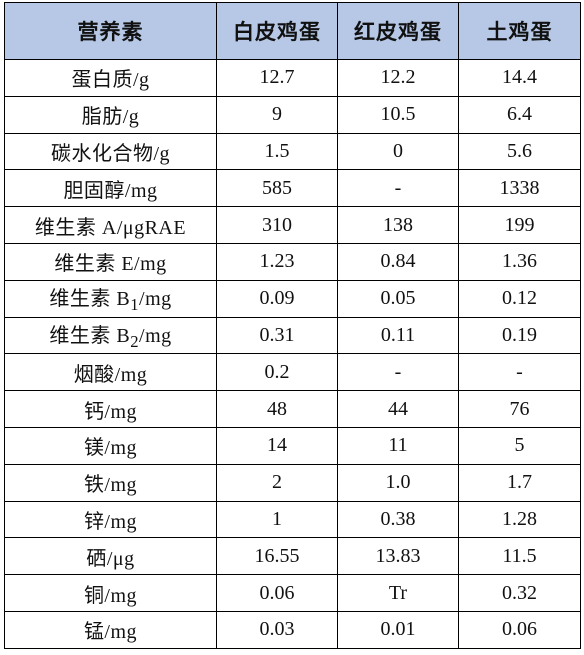  Describe the element at coordinates (277, 593) in the screenshot. I see `white-egg-value-cell: 0.06` at that location.